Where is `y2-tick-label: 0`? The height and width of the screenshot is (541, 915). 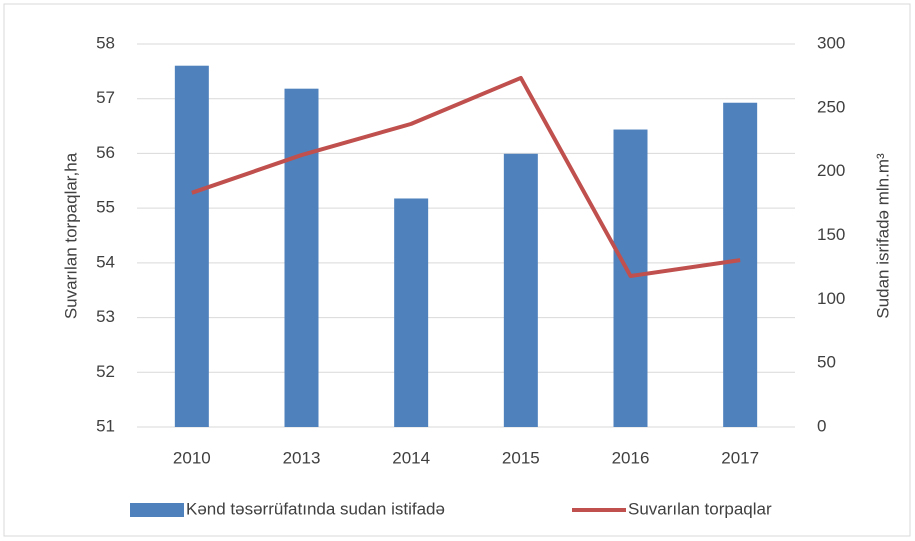
y2-tick-label: 0 is located at coordinates (821, 425).